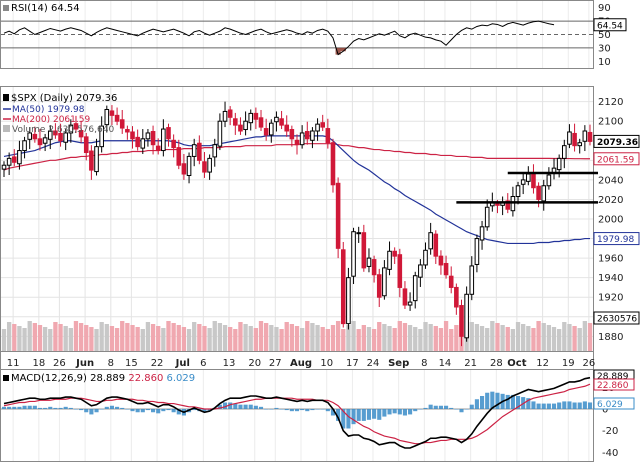 The height and width of the screenshot is (463, 640). I want to click on x-tick-label: Sep, so click(398, 363).